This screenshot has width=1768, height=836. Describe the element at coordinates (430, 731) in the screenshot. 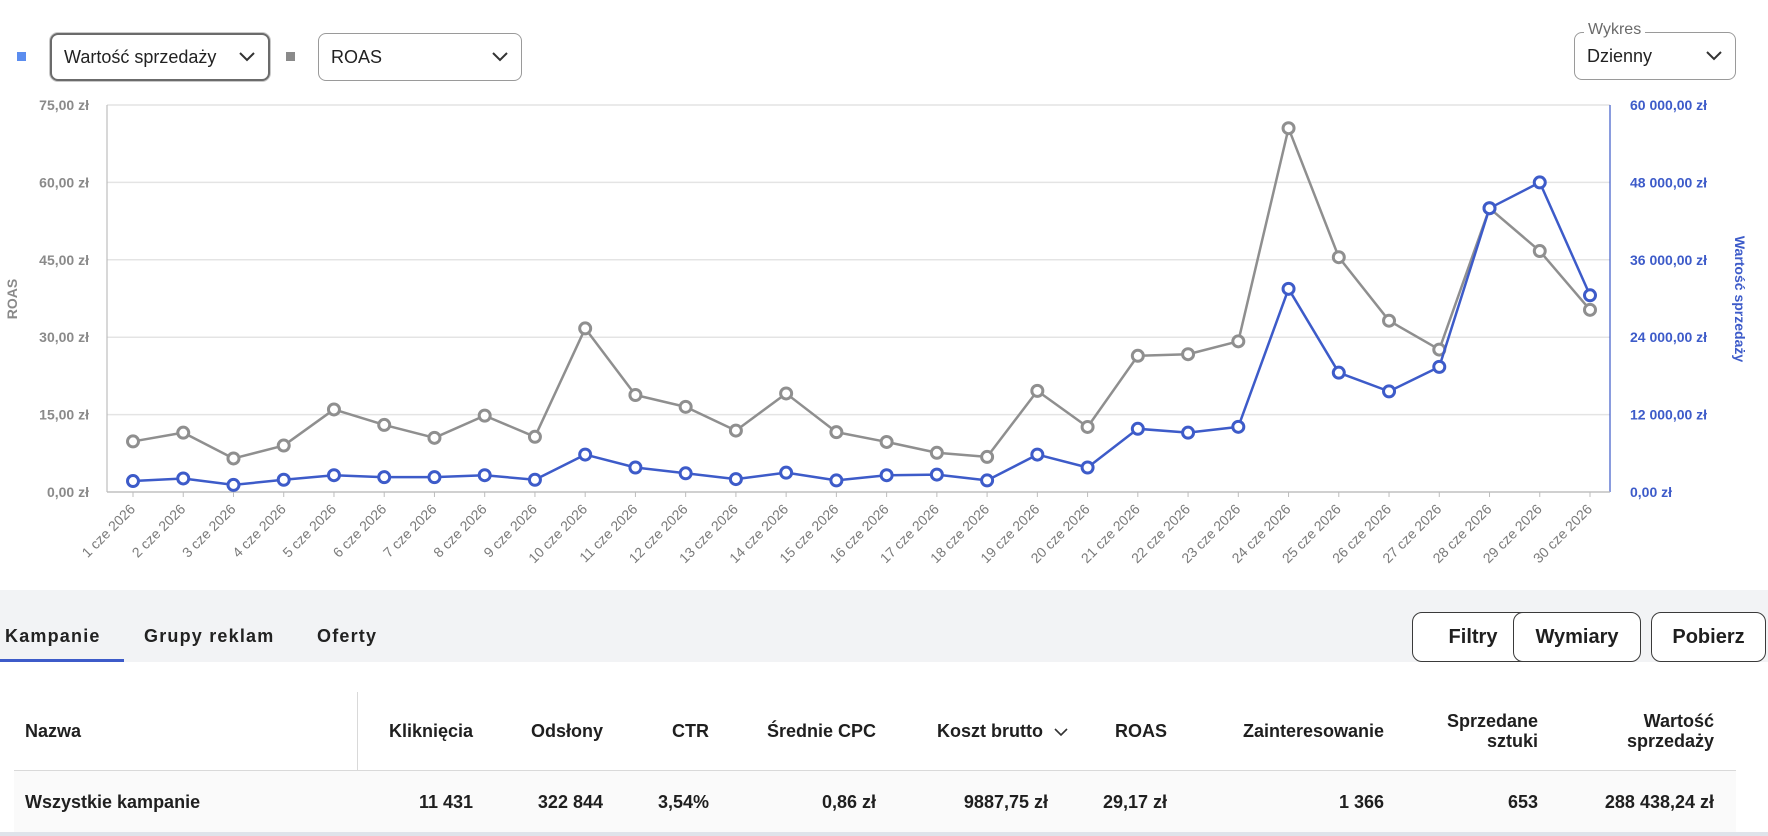

I see `header-clicks: Kliknięcia` at that location.